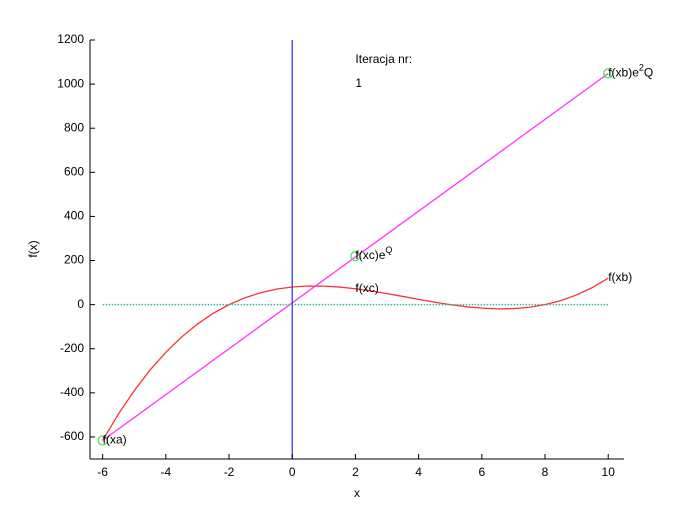 The height and width of the screenshot is (515, 689). I want to click on y-tick-label: 200, so click(74, 260).